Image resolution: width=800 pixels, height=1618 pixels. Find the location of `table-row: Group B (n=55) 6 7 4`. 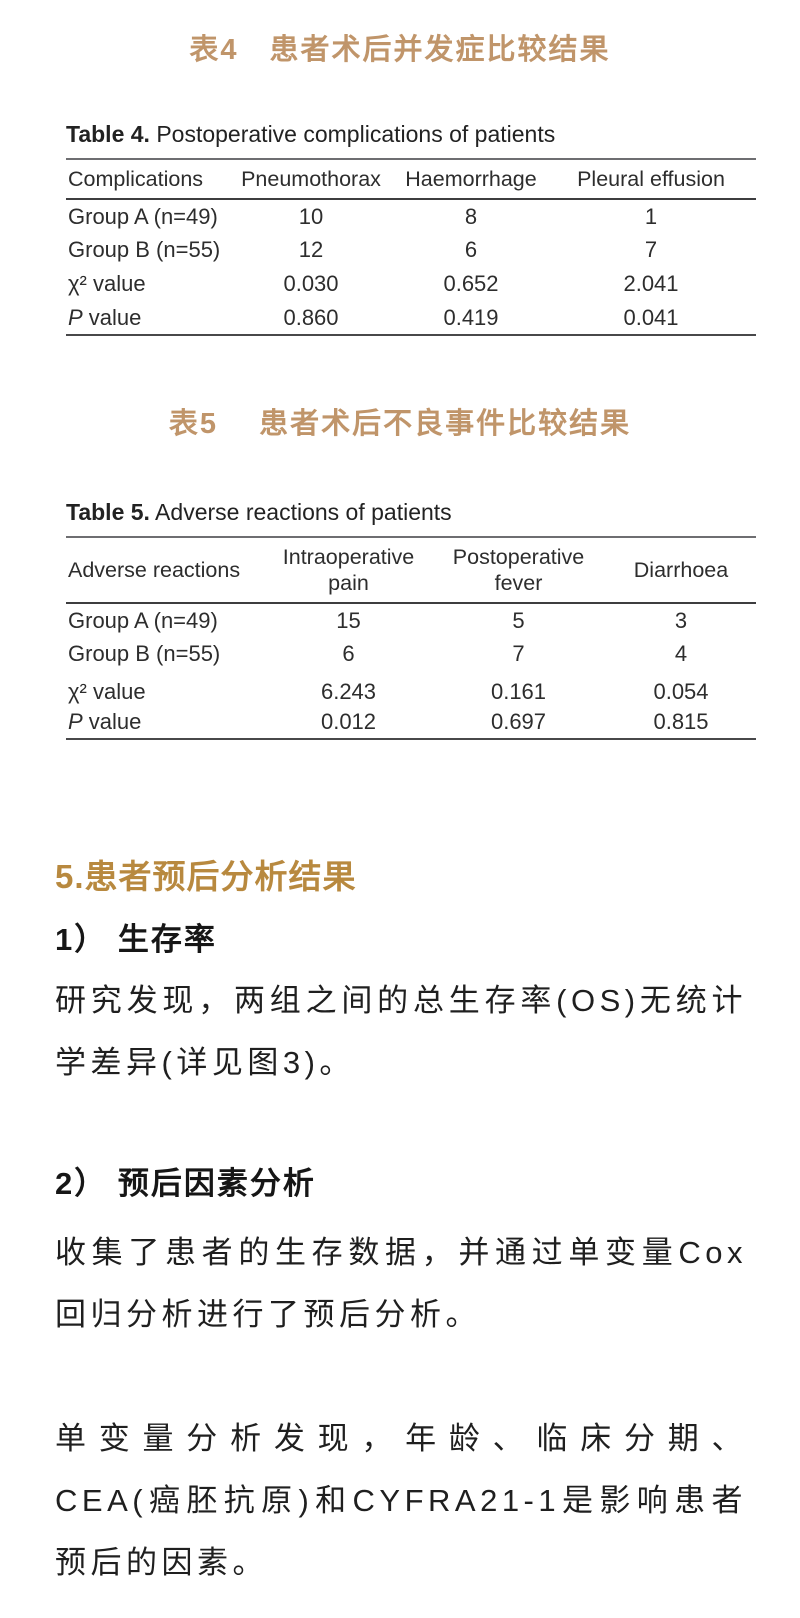

table-row: Group B (n=55) 6 7 4 is located at coordinates (411, 654).